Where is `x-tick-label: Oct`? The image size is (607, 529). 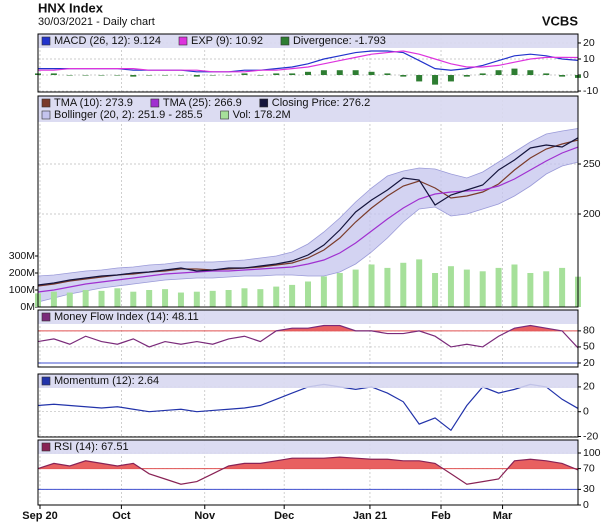 x-tick-label: Oct is located at coordinates (121, 516).